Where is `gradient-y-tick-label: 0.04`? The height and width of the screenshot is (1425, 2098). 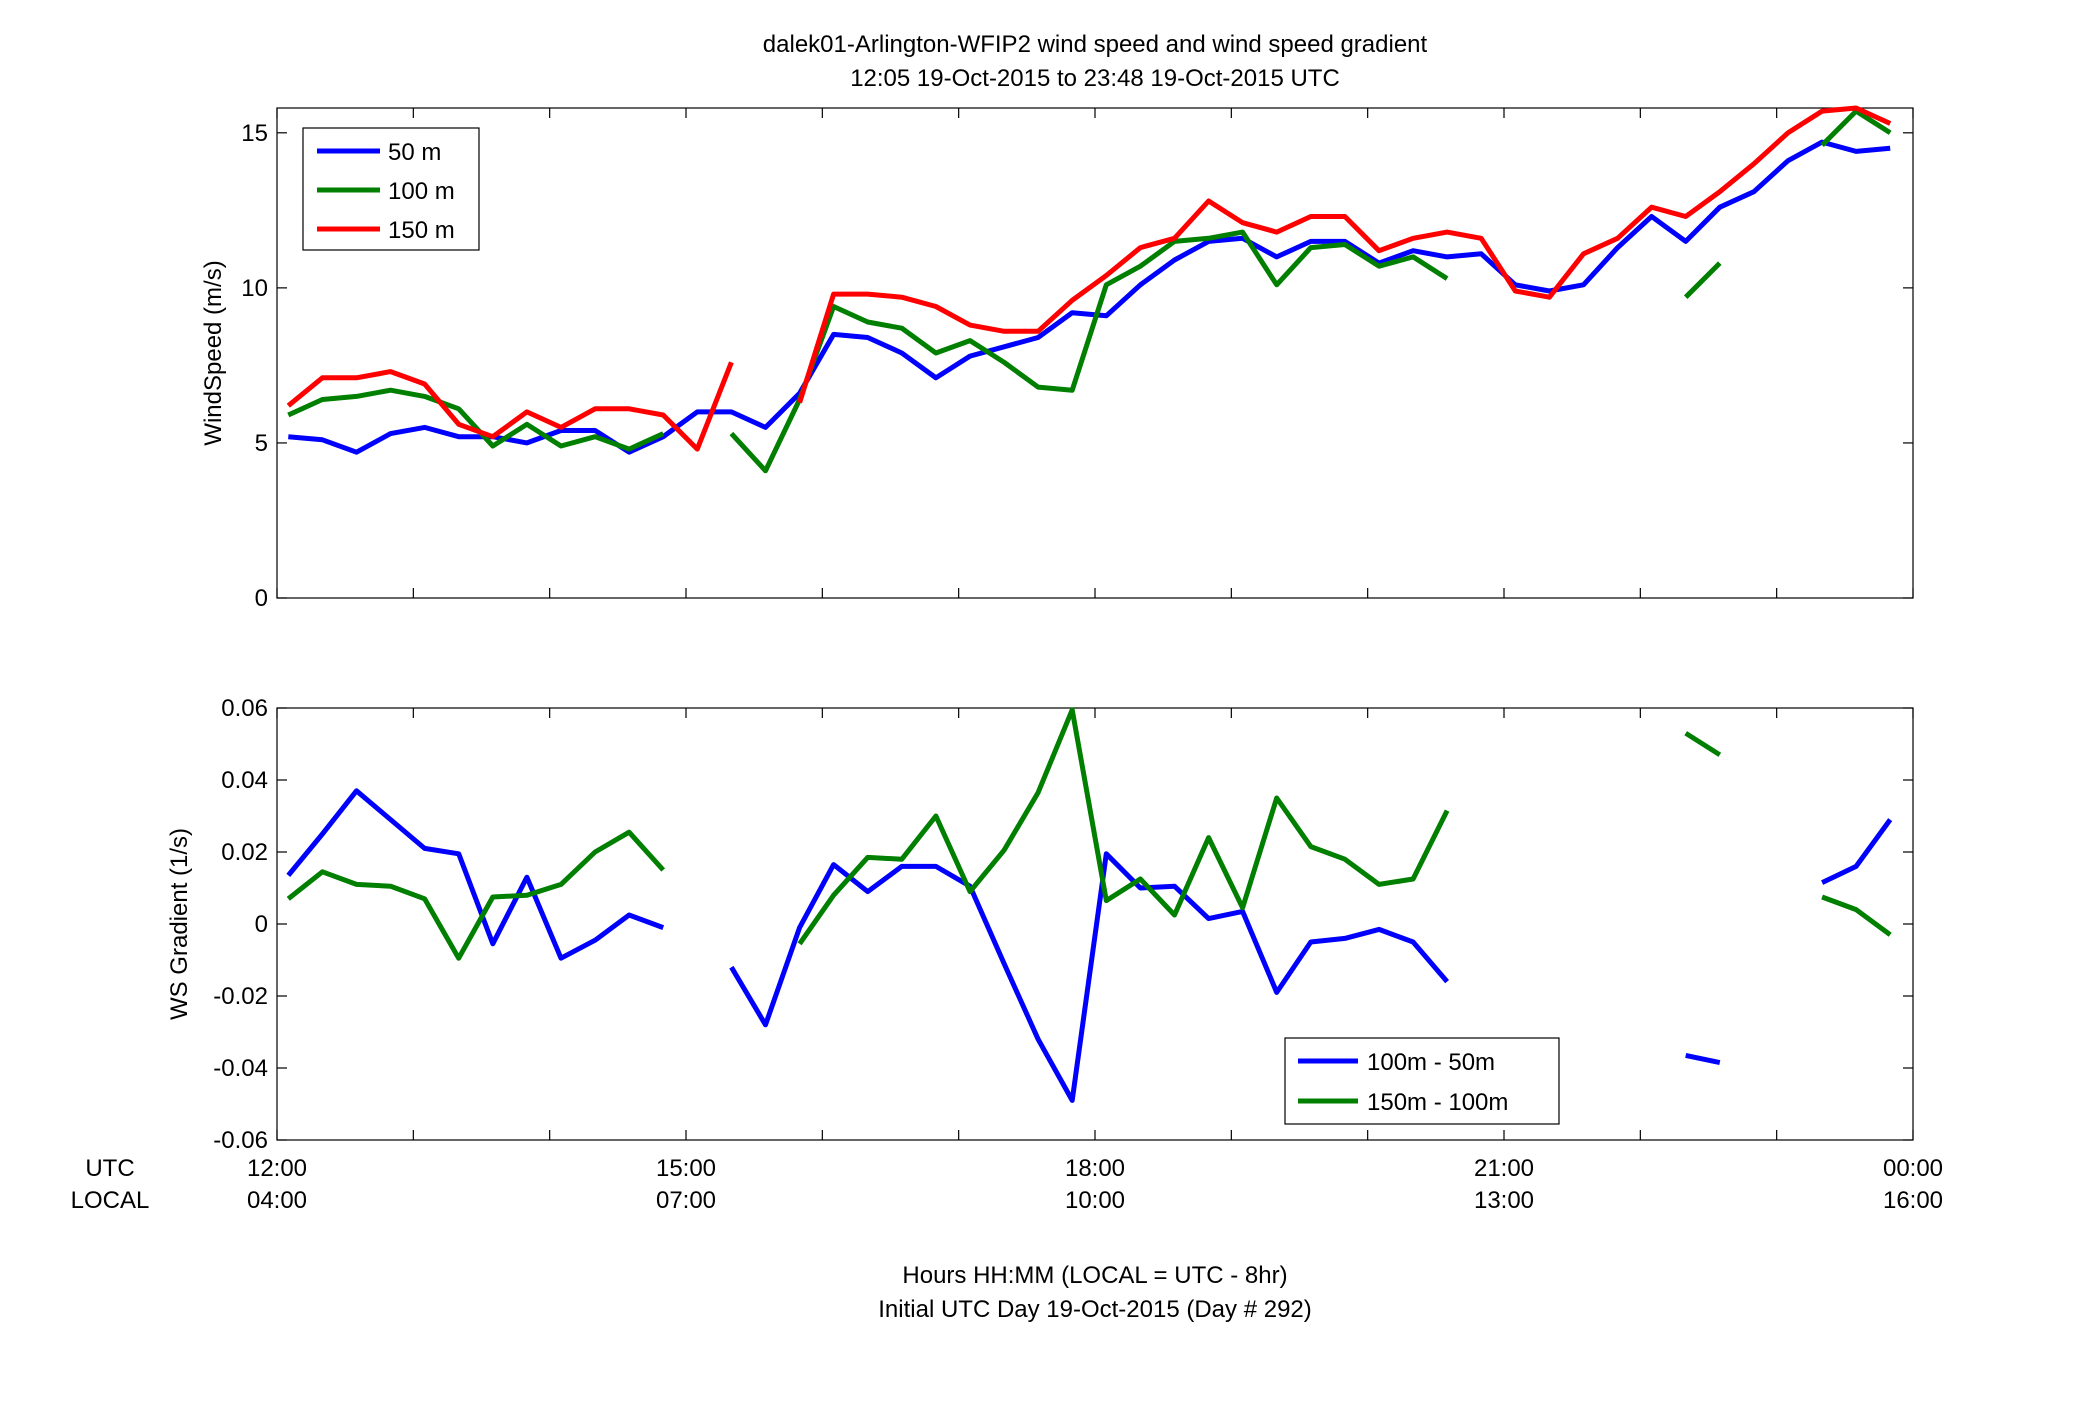 gradient-y-tick-label: 0.04 is located at coordinates (244, 780).